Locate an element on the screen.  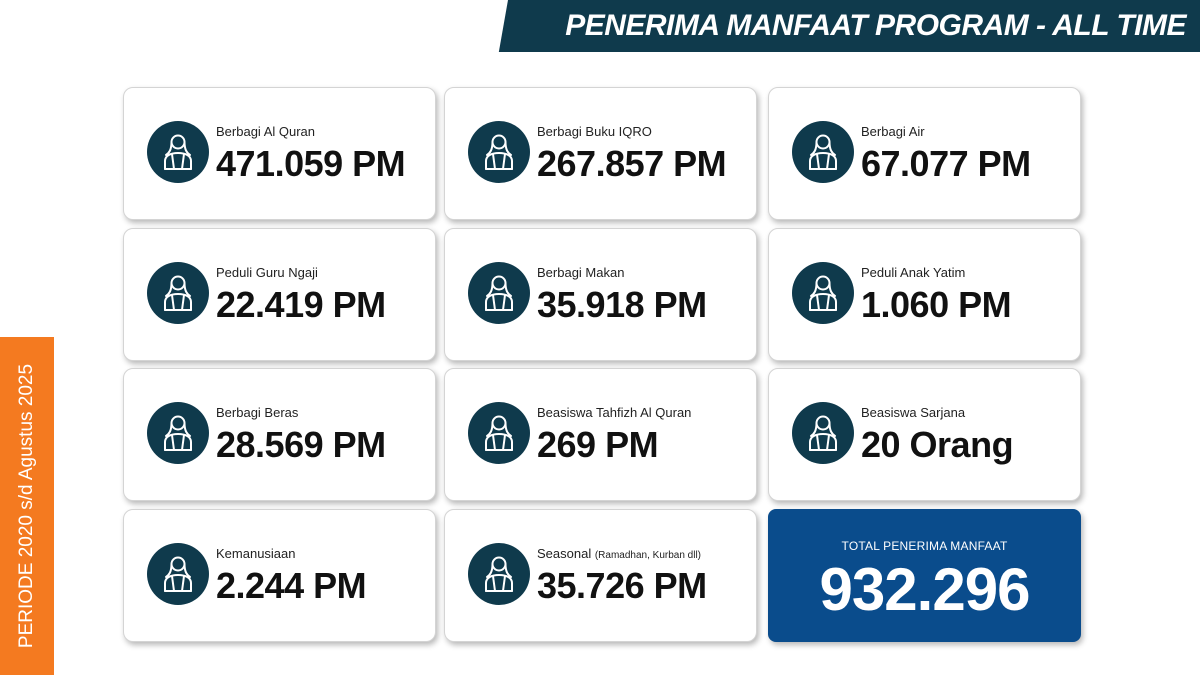
card-label: Beasiswa Sarjana is located at coordinates (913, 412).